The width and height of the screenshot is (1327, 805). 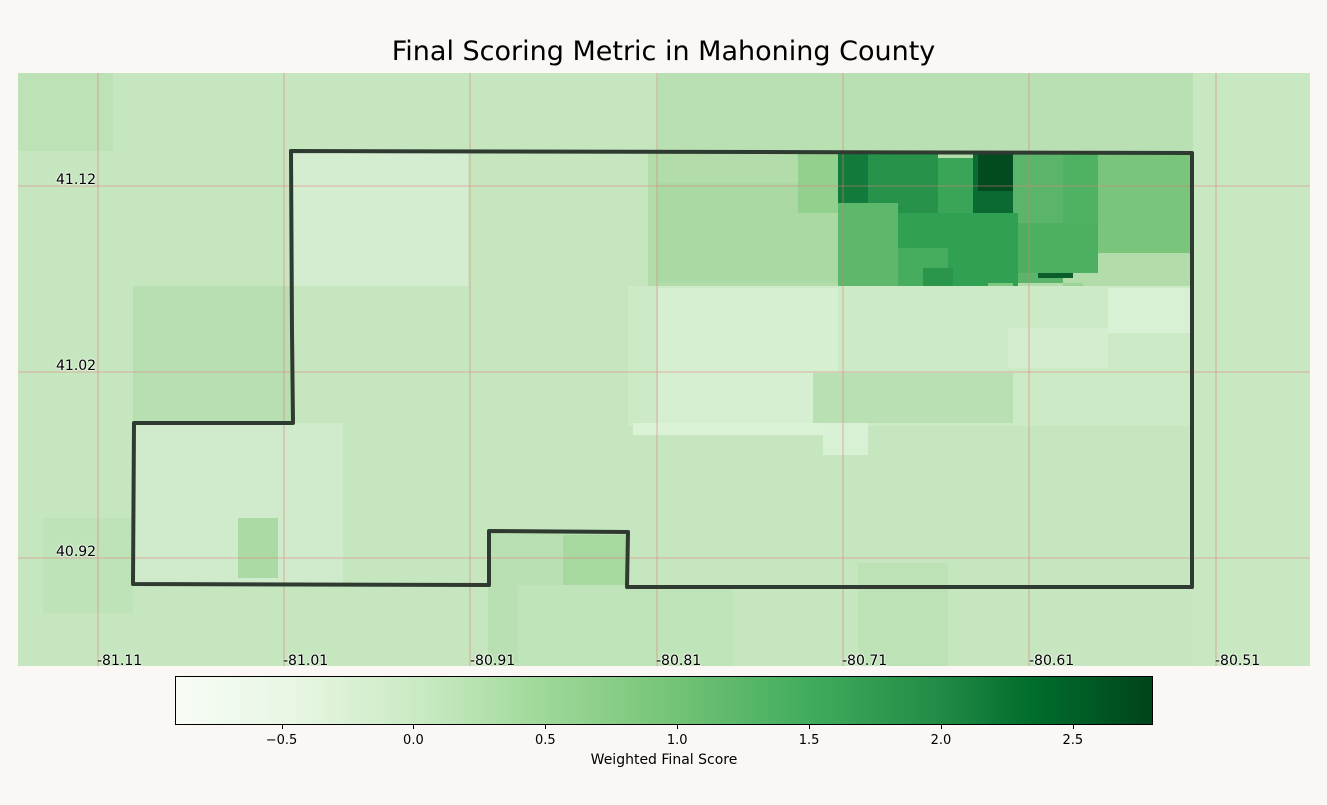 What do you see at coordinates (865, 661) in the screenshot?
I see `longitude-label: -80.71` at bounding box center [865, 661].